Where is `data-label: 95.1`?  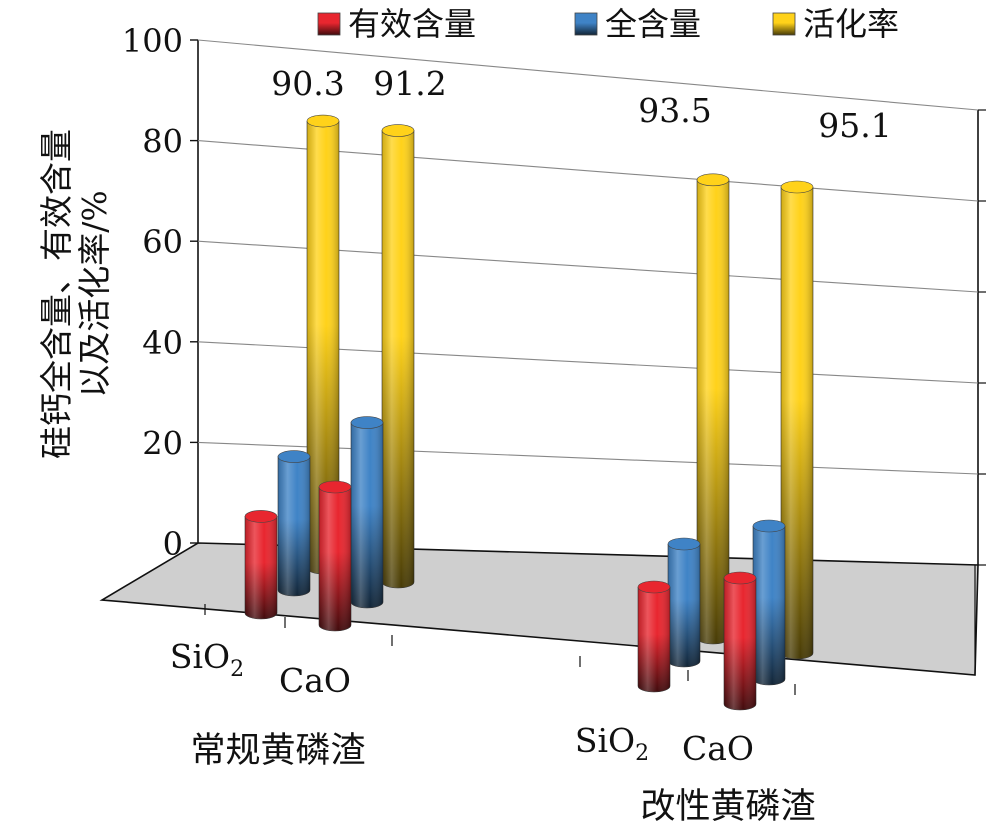
data-label: 95.1 is located at coordinates (854, 125).